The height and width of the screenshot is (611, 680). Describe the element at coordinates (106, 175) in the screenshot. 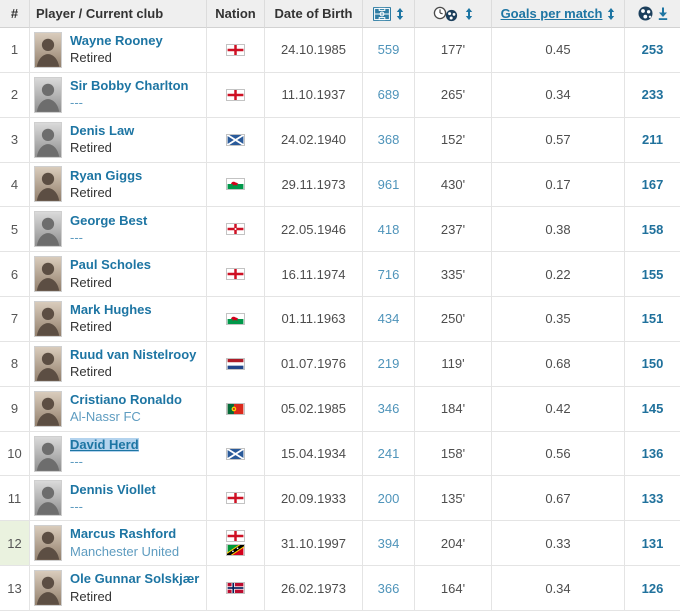

I see `player-name-link: Ryan Giggs` at that location.